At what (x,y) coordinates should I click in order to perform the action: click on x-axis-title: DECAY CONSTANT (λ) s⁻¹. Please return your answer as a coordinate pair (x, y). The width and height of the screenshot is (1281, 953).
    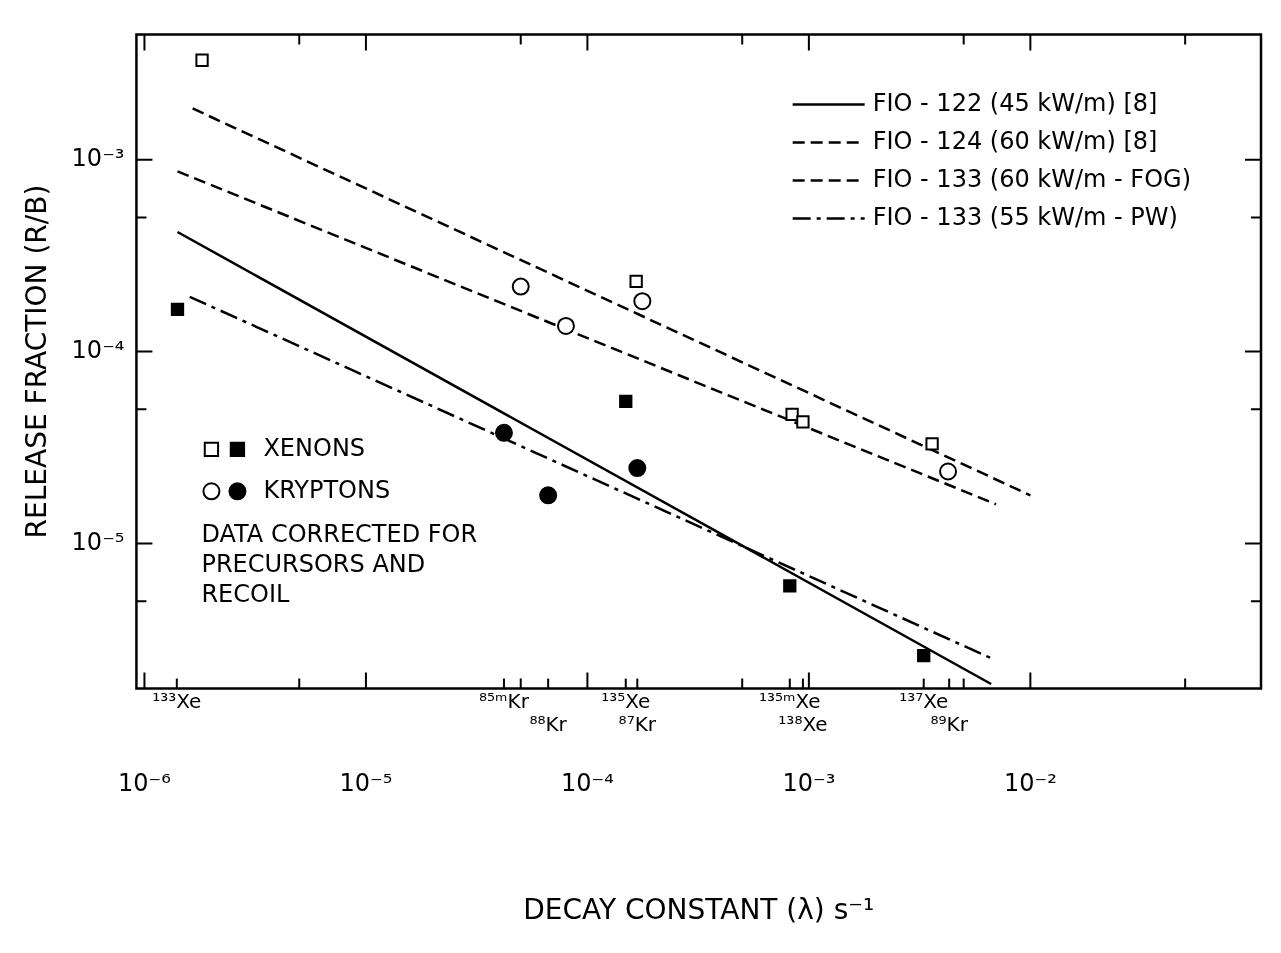
    Looking at the image, I should click on (699, 910).